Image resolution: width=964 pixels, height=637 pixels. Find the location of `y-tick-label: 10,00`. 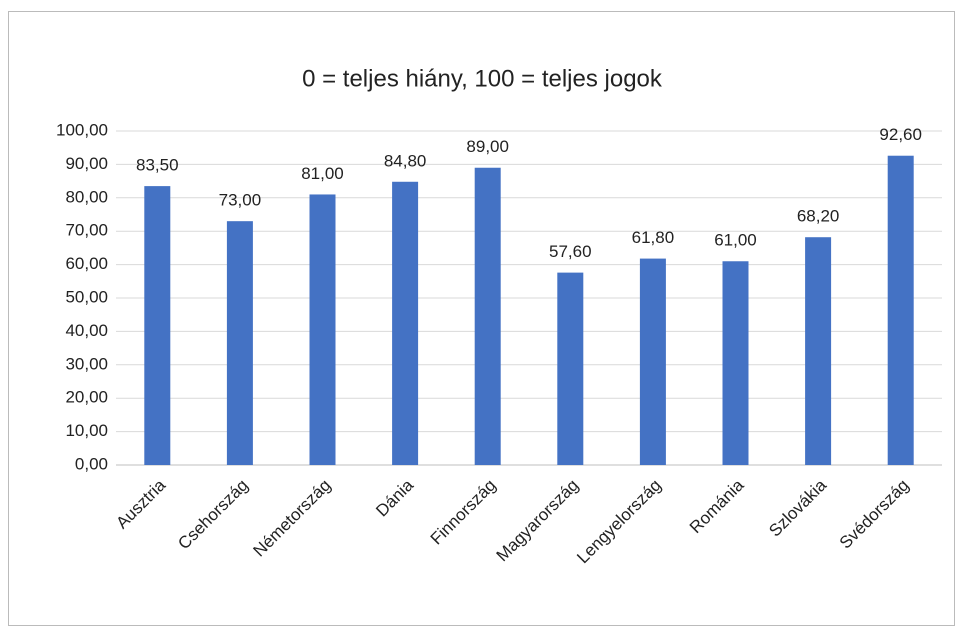

y-tick-label: 10,00 is located at coordinates (86, 430).